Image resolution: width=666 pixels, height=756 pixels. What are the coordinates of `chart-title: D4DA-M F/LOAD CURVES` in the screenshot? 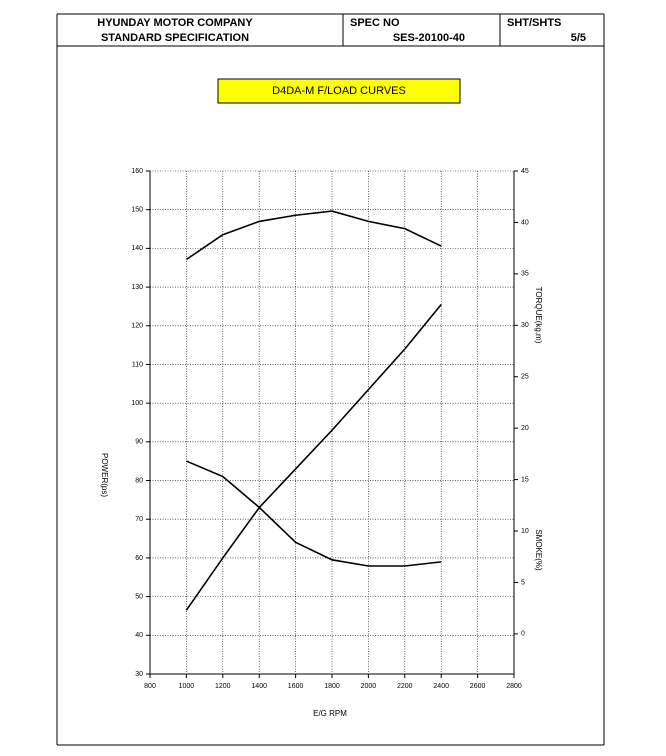 It's located at (339, 91).